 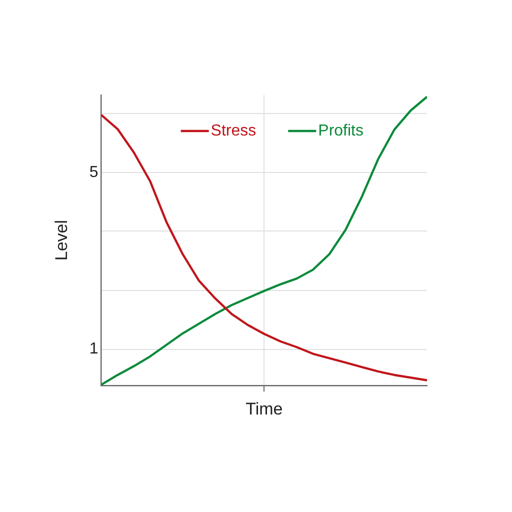 What do you see at coordinates (233, 131) in the screenshot?
I see `legend-label: Stress` at bounding box center [233, 131].